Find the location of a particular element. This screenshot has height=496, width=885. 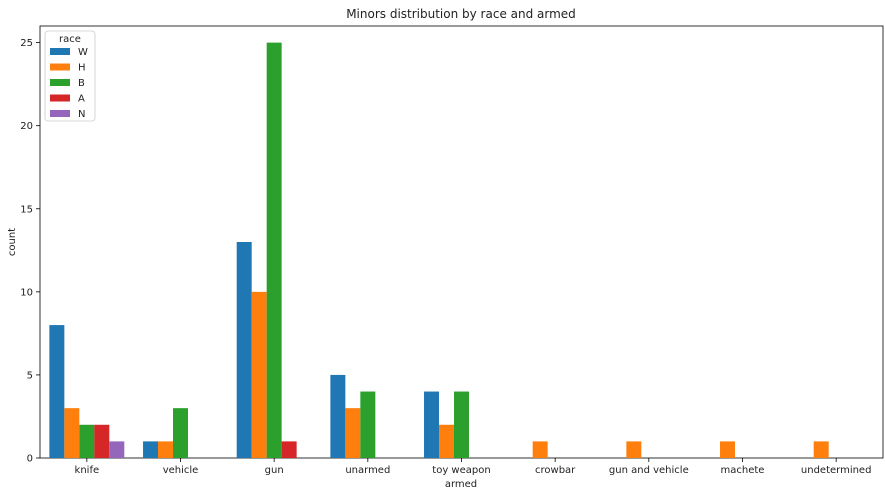

bar-H-machete is located at coordinates (728, 449).